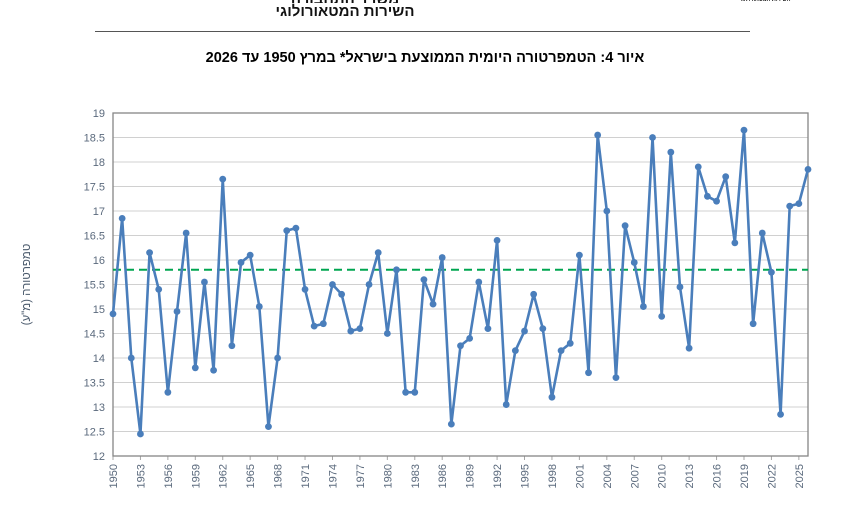 This screenshot has width=850, height=523. What do you see at coordinates (333, 476) in the screenshot?
I see `x-axis-tick-label: 1974` at bounding box center [333, 476].